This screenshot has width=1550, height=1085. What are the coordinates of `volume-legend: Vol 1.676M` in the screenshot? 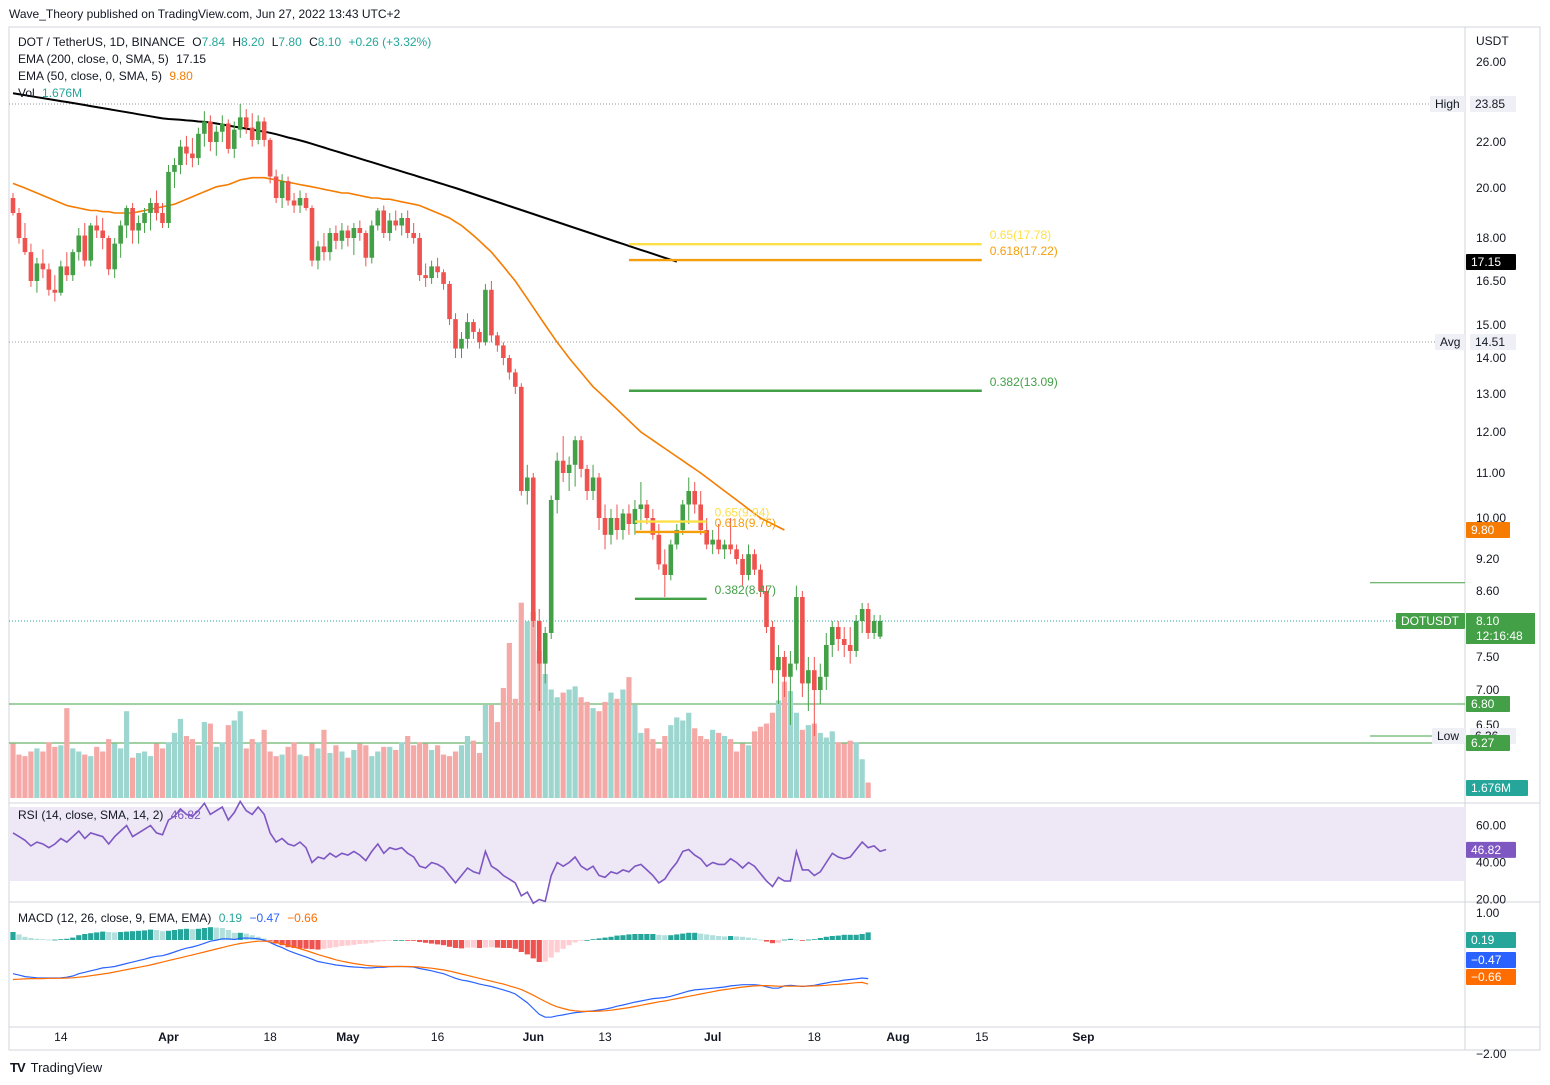 It's located at (52, 93).